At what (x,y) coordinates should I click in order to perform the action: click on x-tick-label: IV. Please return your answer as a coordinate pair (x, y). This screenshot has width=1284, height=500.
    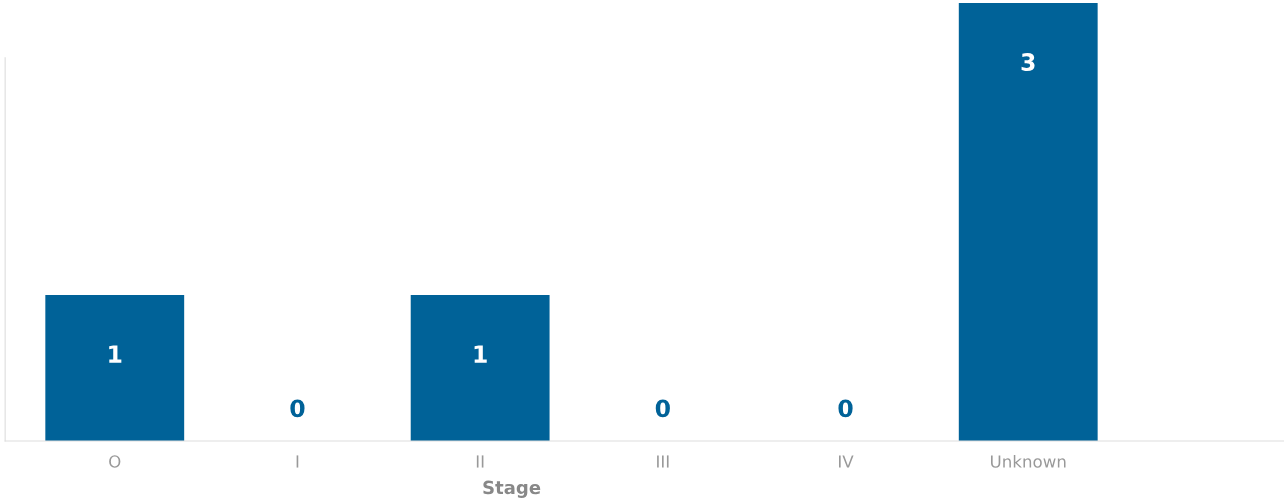
    Looking at the image, I should click on (846, 461).